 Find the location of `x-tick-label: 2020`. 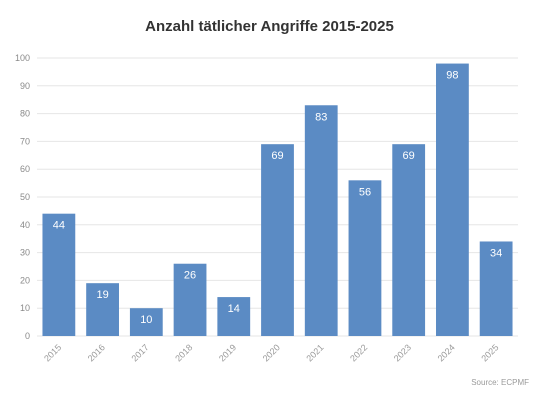

x-tick-label: 2020 is located at coordinates (271, 352).